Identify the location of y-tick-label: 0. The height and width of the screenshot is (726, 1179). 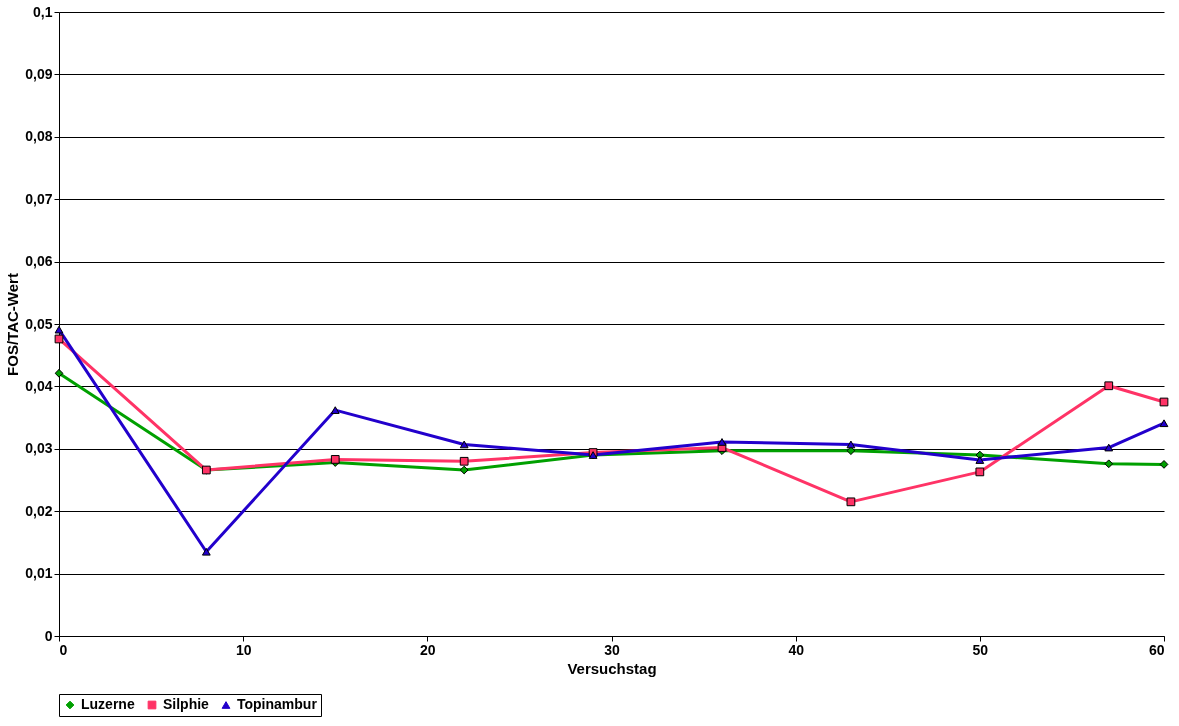
(48, 635).